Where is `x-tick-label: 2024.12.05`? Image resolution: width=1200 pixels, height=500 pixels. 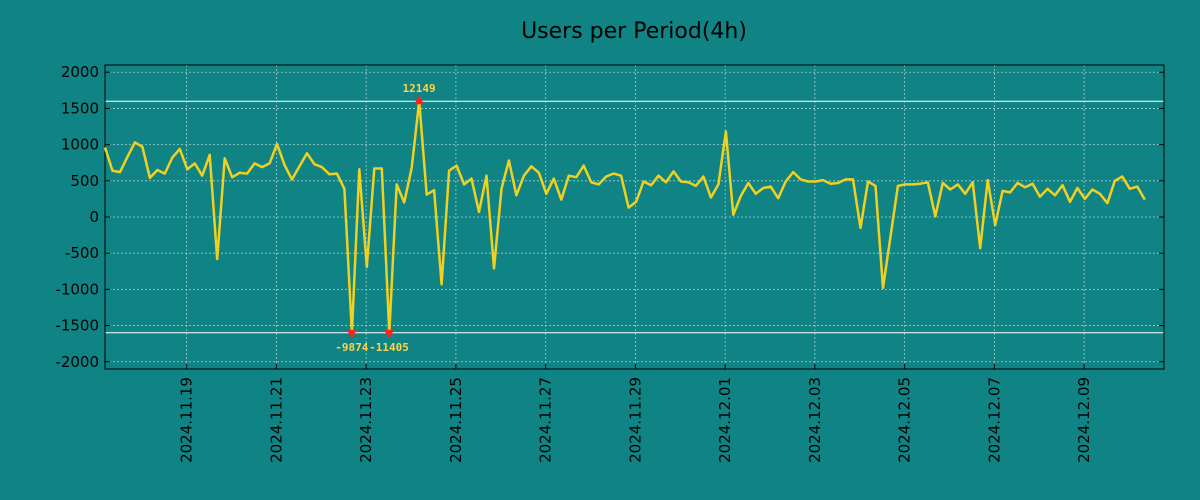
x-tick-label: 2024.12.05 is located at coordinates (905, 420).